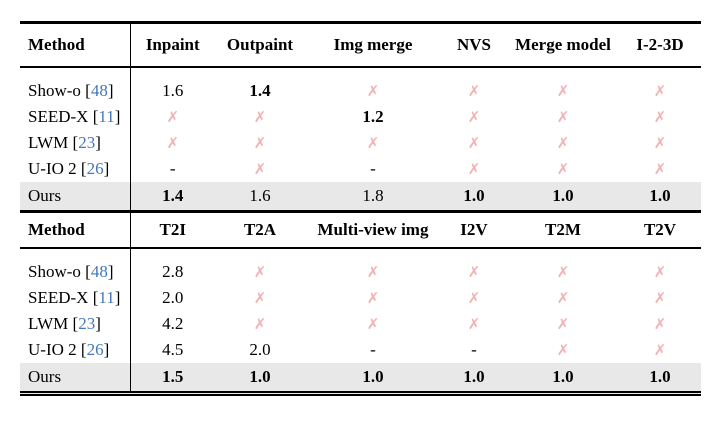 Image resolution: width=725 pixels, height=426 pixels. I want to click on cell-img-merge: ✗, so click(373, 143).